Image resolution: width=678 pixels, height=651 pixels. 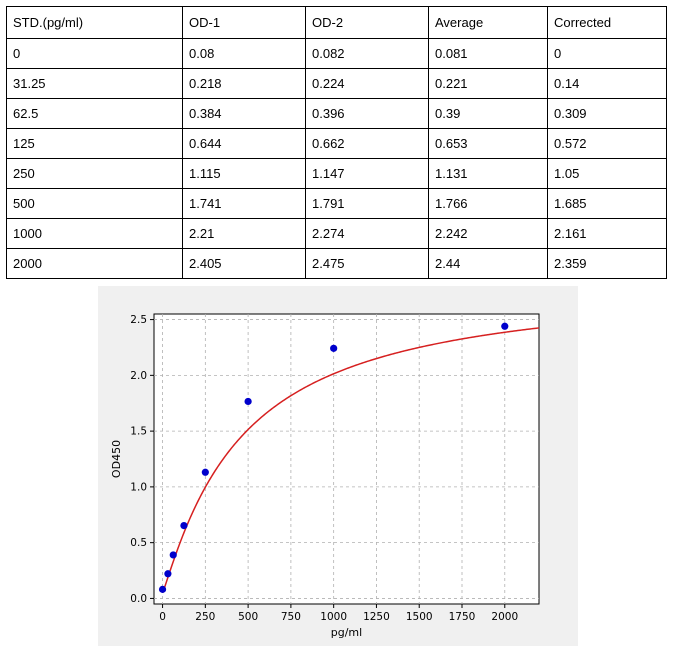 I want to click on y-tick-label: 0.5, so click(x=138, y=543).